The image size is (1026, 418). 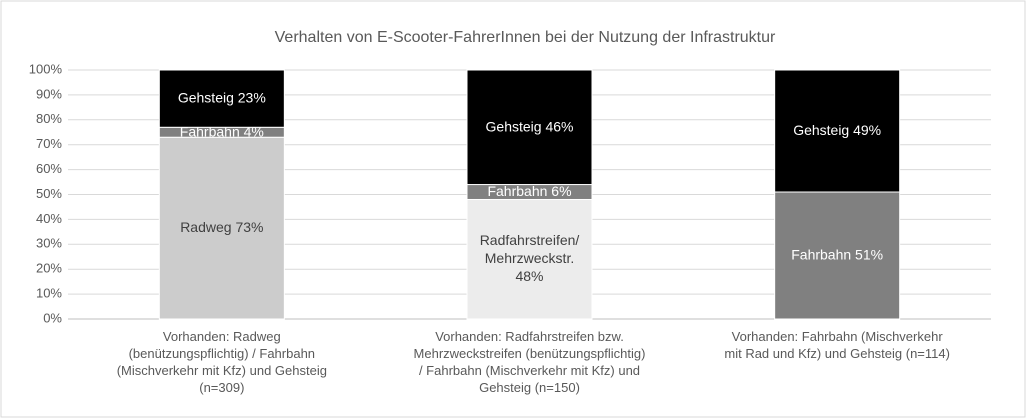 I want to click on y-tick-label: 20%, so click(x=49, y=268).